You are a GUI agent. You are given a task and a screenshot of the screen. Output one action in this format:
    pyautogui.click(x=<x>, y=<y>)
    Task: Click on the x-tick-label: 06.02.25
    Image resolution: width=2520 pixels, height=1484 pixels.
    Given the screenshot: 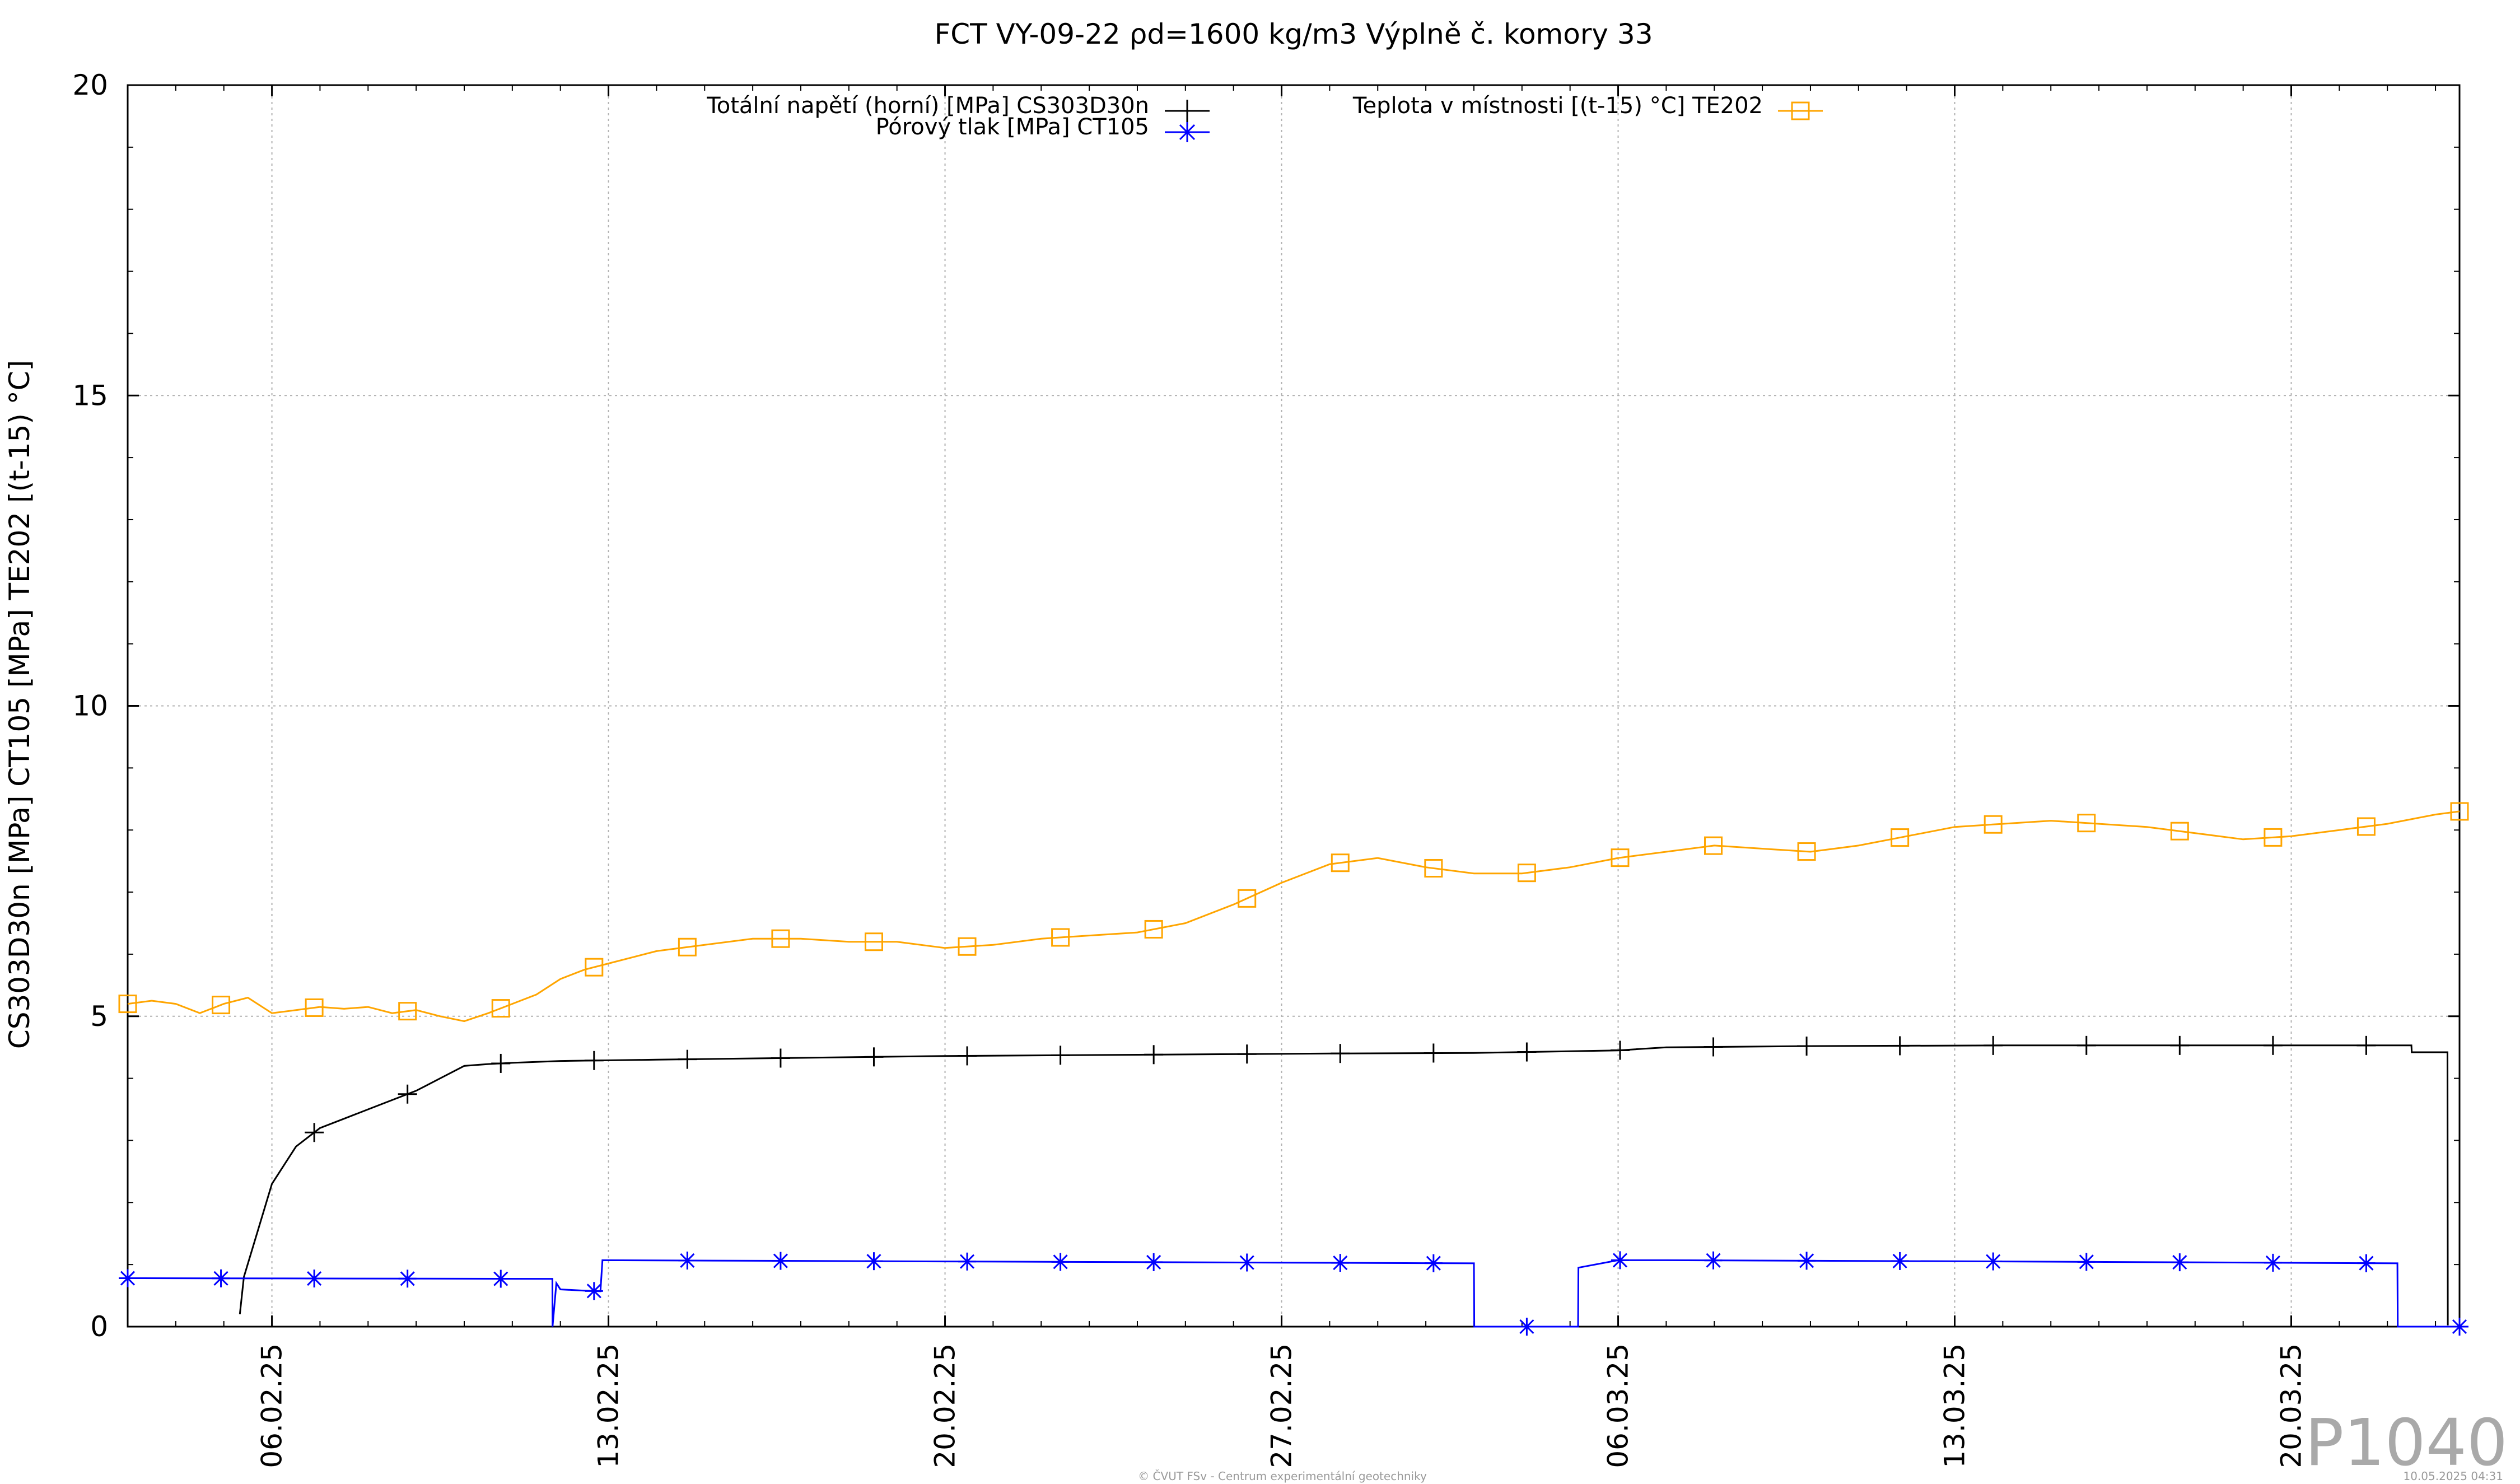 What is the action you would take?
    pyautogui.click(x=272, y=1406)
    